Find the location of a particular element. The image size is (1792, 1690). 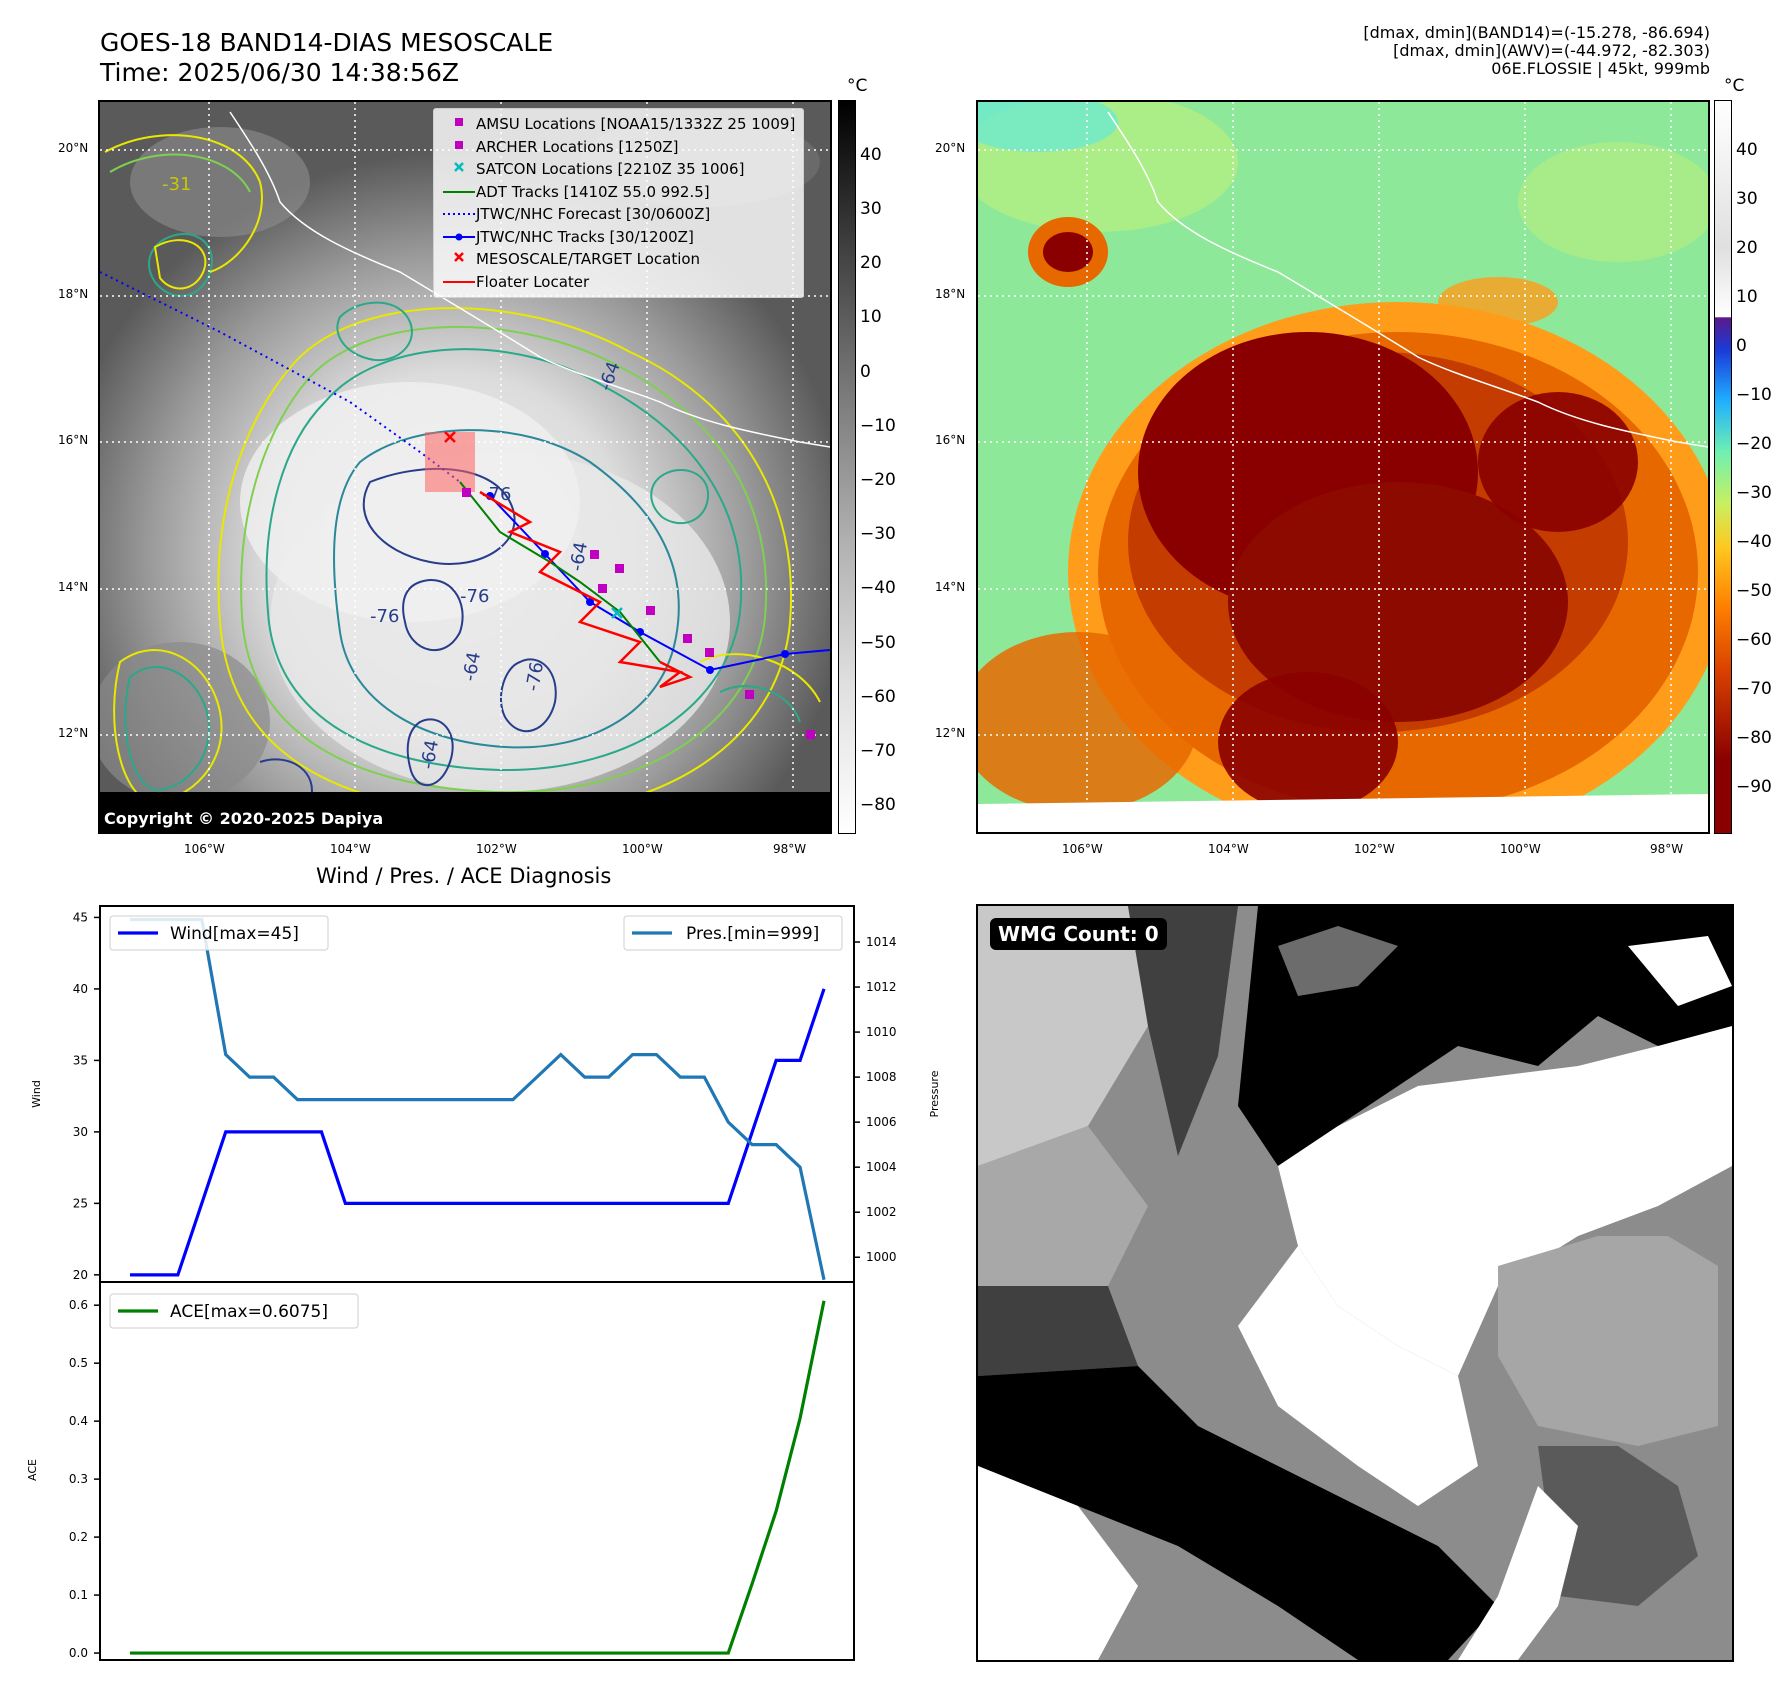

legend-item-floater: Floater Locater is located at coordinates (618, 282).